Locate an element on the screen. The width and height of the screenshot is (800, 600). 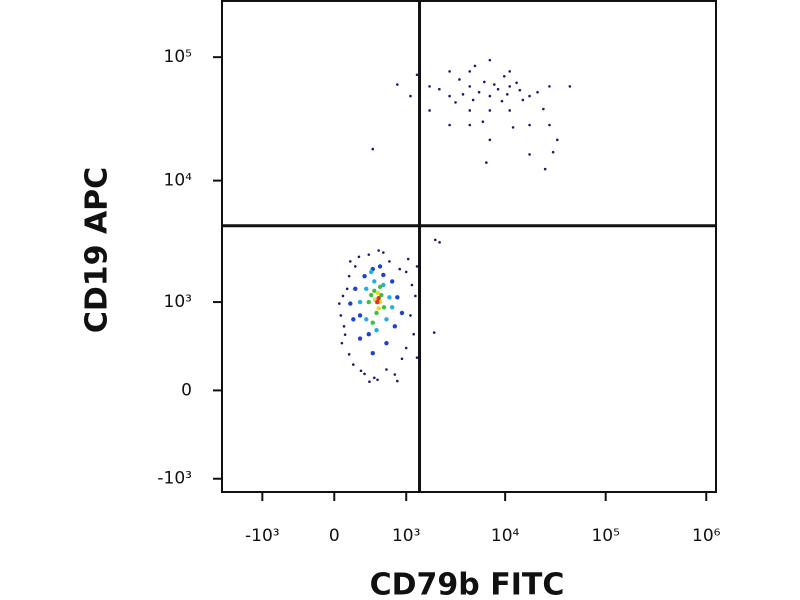
y-tick-label: 10⁴ is located at coordinates (178, 181).